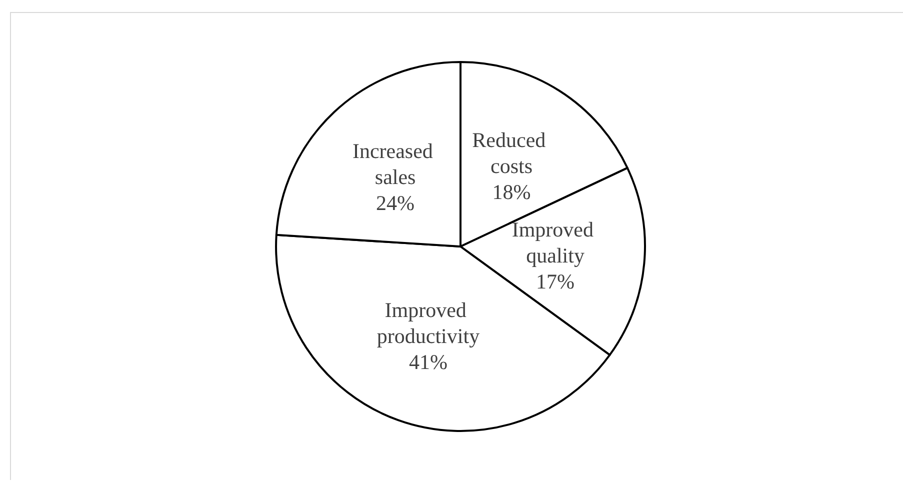 This screenshot has height=482, width=903. What do you see at coordinates (511, 153) in the screenshot?
I see `slice-label: Reduced costs` at bounding box center [511, 153].